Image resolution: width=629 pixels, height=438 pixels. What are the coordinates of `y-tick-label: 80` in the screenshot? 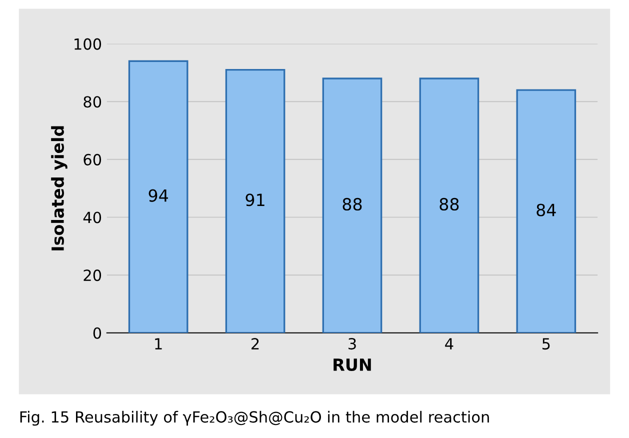 It's located at (93, 102).